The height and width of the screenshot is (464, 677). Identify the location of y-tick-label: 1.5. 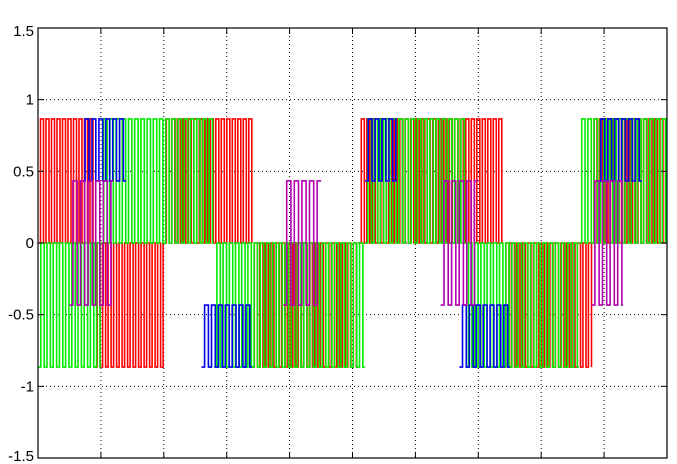
(23, 31).